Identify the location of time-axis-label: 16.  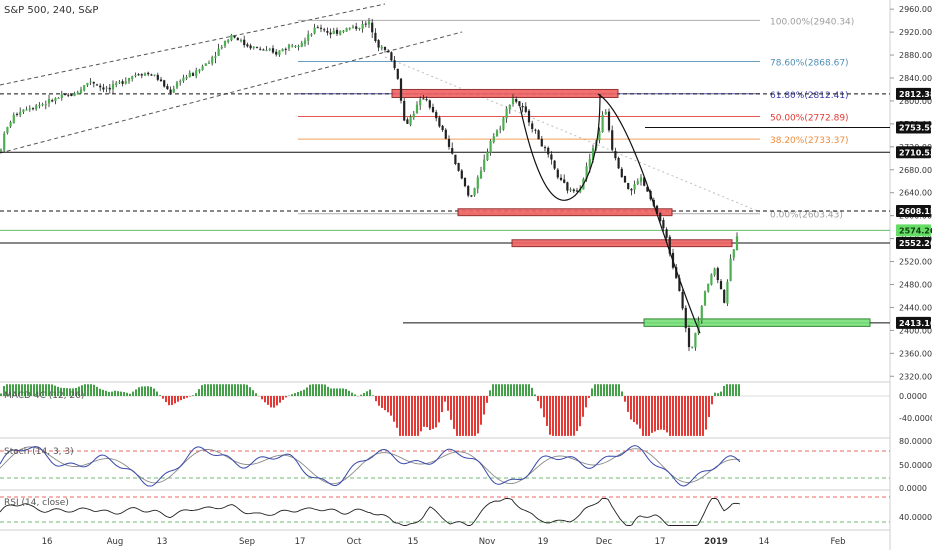
(47, 542).